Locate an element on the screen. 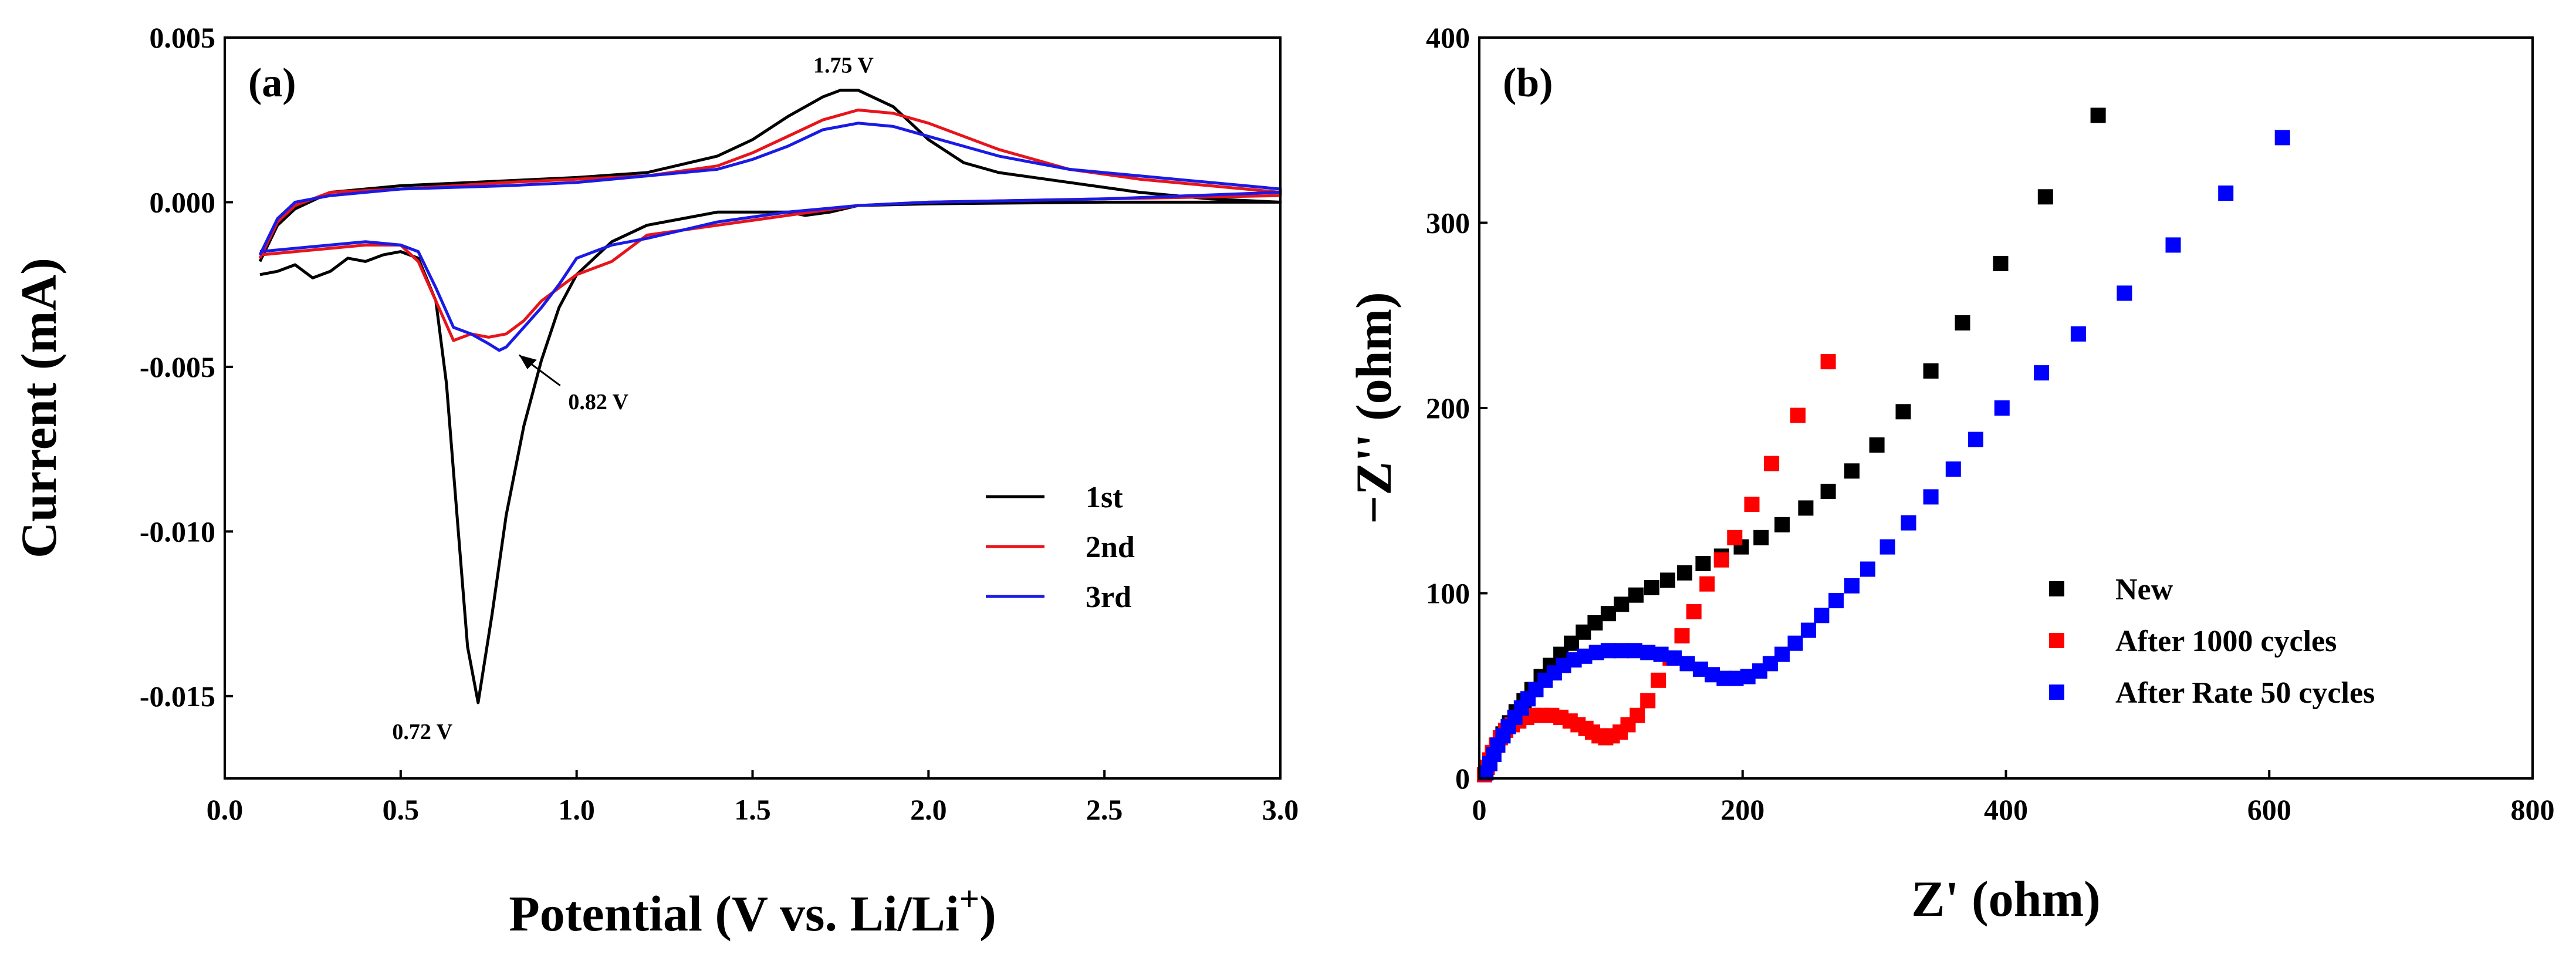 The width and height of the screenshot is (2576, 961). x-tick-label: 0.0 is located at coordinates (225, 809).